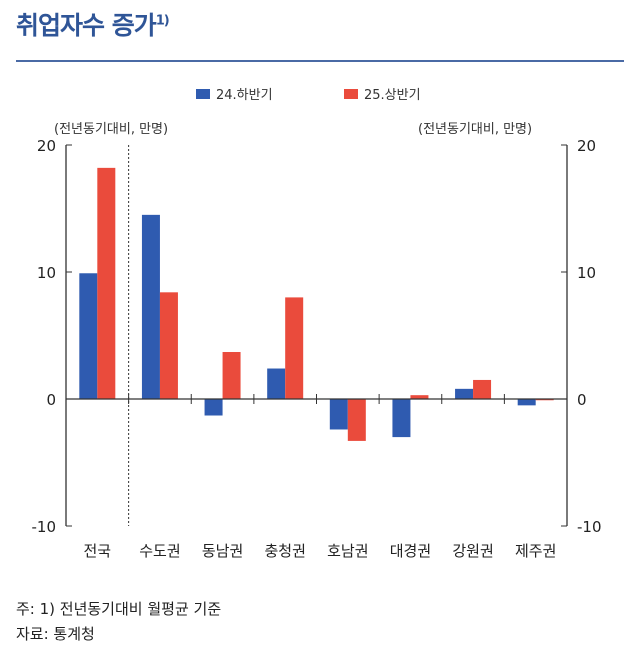 This screenshot has height=654, width=640. I want to click on x-tick-label: 동남권, so click(222, 551).